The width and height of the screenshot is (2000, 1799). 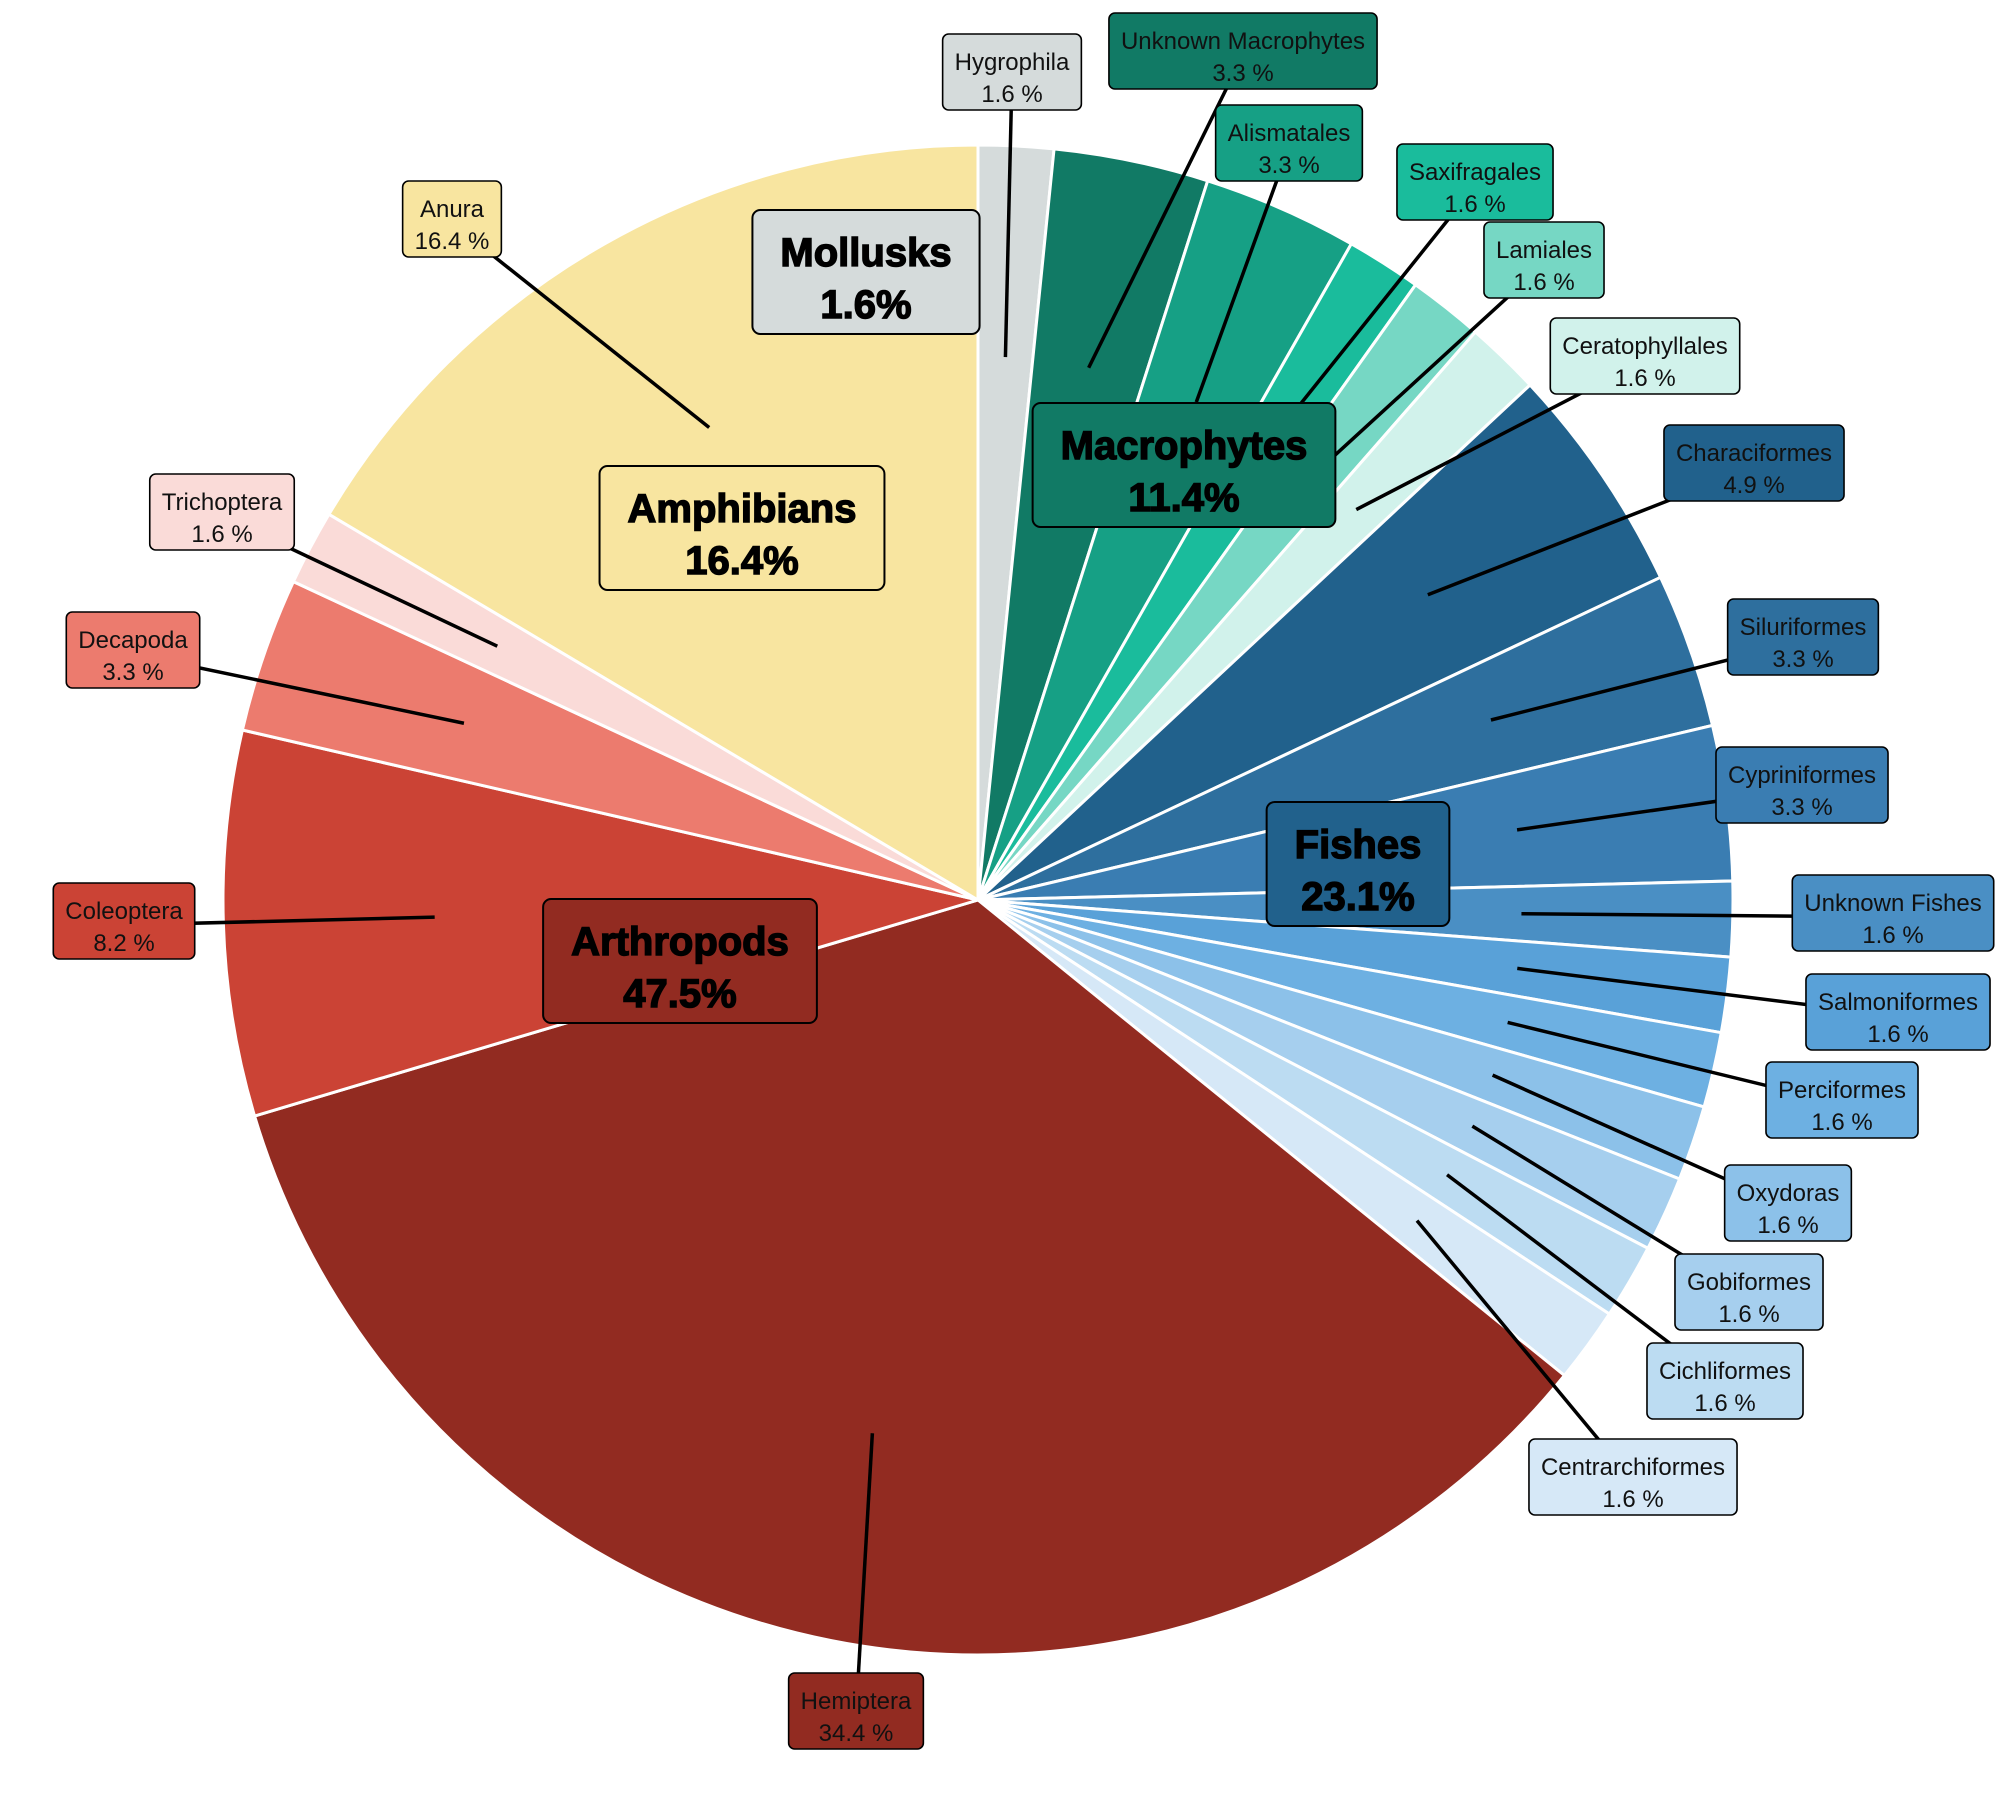 I want to click on slice-name: Ceratophyllales, so click(x=1644, y=346).